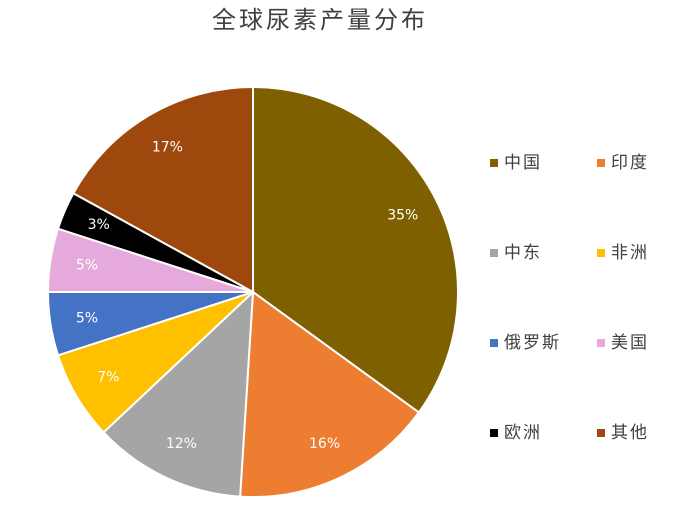 The width and height of the screenshot is (700, 507). Describe the element at coordinates (523, 163) in the screenshot. I see `legend-text: 中国` at that location.